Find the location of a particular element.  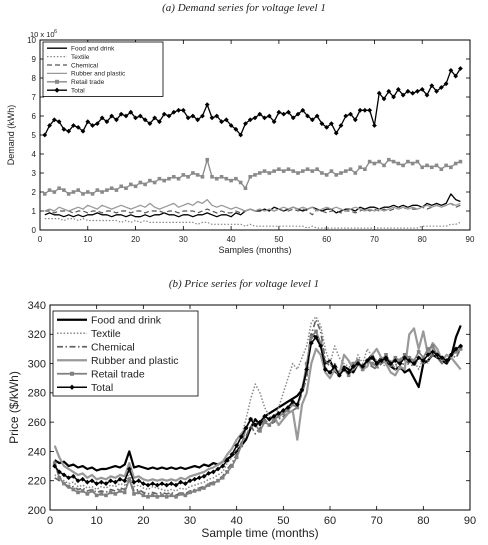

chart-b-y-tick-label: 200 is located at coordinates (37, 511).